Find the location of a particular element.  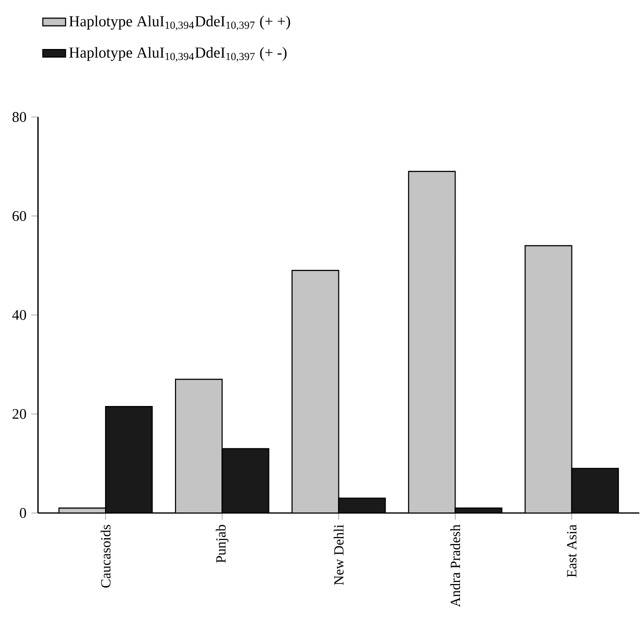

legend-label: Haplotype AluI$_{10,394}$DdeI$_{10,397}$ (+ -) is located at coordinates (178, 54).